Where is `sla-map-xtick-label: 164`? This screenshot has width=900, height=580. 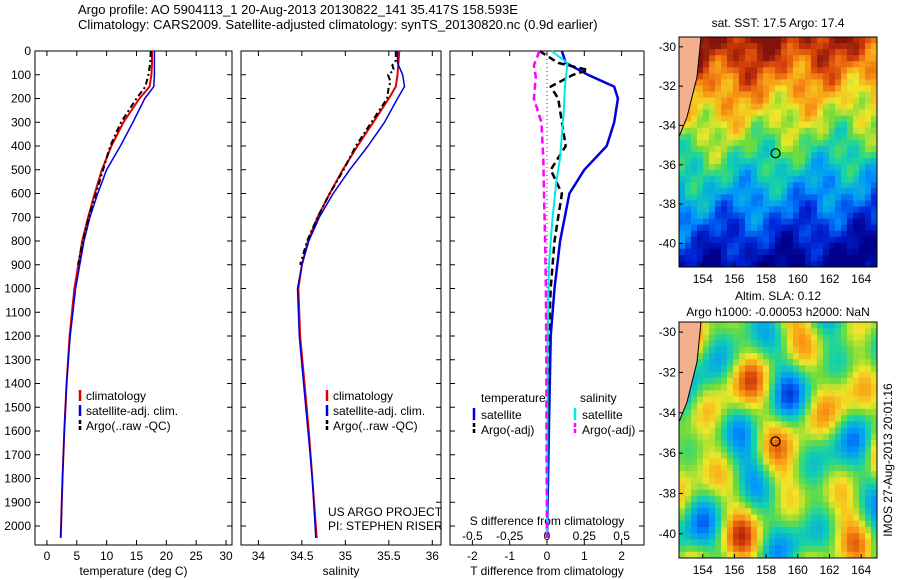 sla-map-xtick-label: 164 is located at coordinates (861, 570).